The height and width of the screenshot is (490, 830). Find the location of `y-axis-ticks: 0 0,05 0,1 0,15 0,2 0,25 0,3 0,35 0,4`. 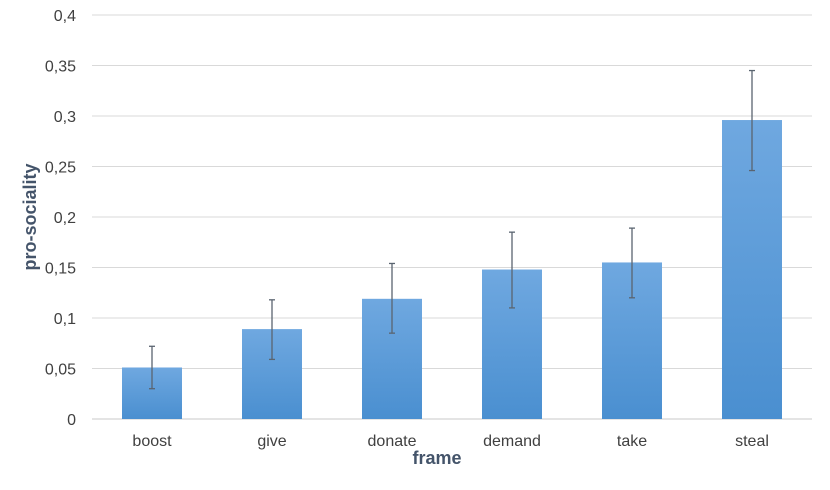

y-axis-ticks: 0 0,05 0,1 0,15 0,2 0,25 0,3 0,35 0,4 is located at coordinates (60, 218).